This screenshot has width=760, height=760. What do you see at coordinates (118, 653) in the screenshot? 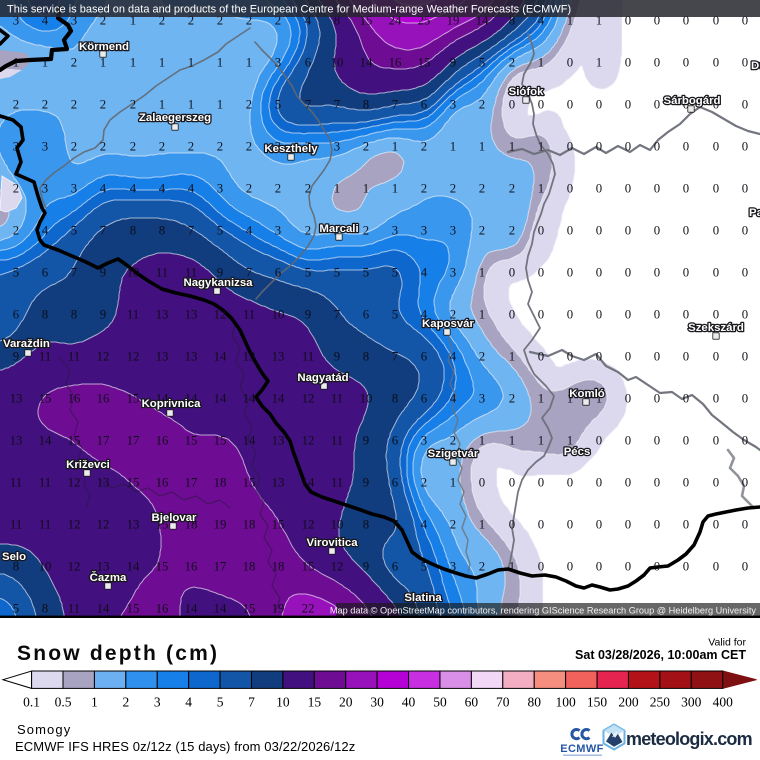
I see `svg-text: Snow depth (cm)` at bounding box center [118, 653].